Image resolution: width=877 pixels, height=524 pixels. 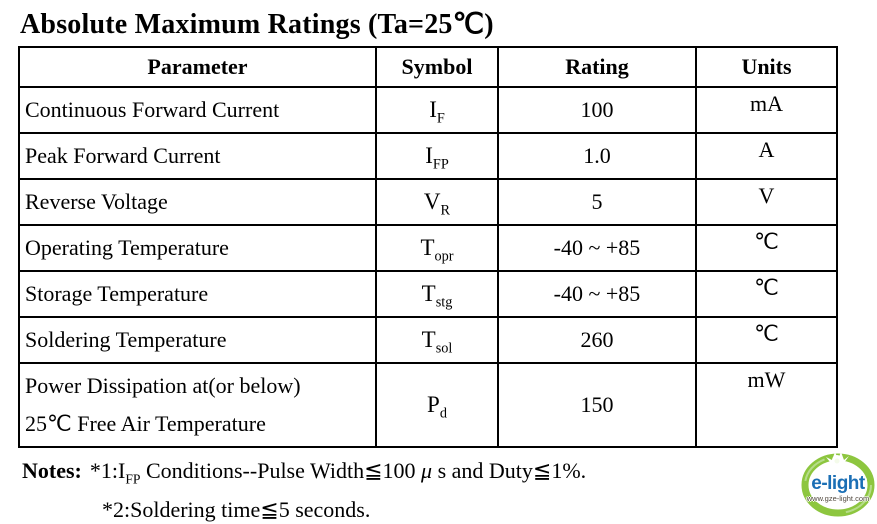 I want to click on note-1-text-mid: Conditions--Pulse Width≦100, so click(x=281, y=470).